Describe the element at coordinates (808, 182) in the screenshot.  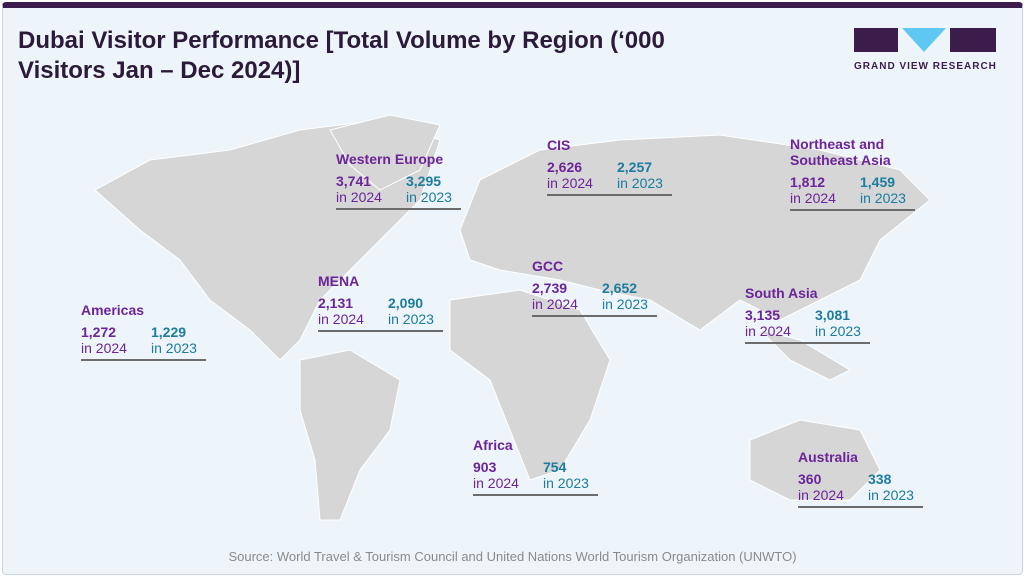
I see `value-2024: 1,812` at that location.